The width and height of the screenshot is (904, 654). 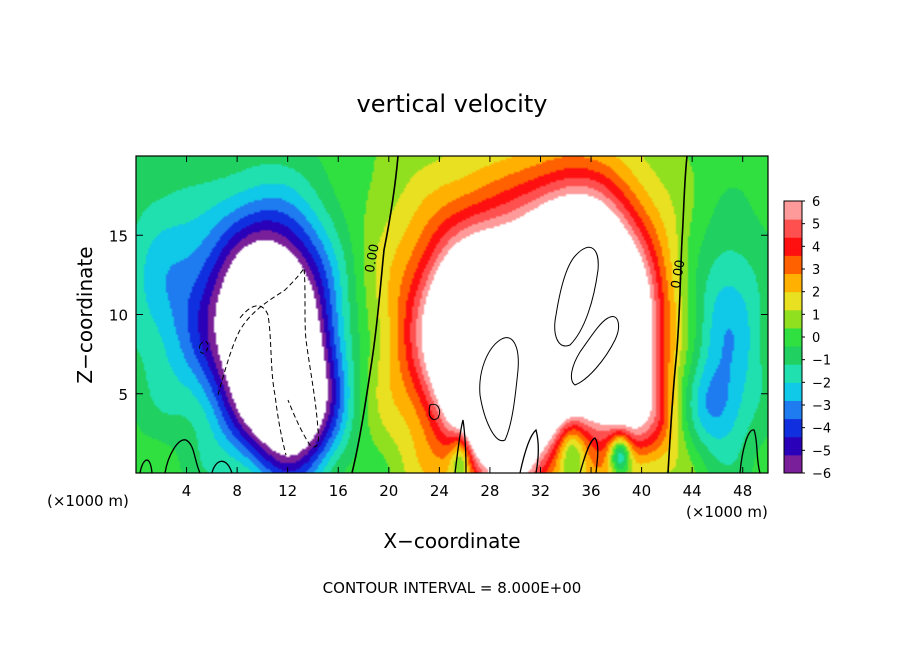 What do you see at coordinates (489, 491) in the screenshot?
I see `x-tick-label: 28` at bounding box center [489, 491].